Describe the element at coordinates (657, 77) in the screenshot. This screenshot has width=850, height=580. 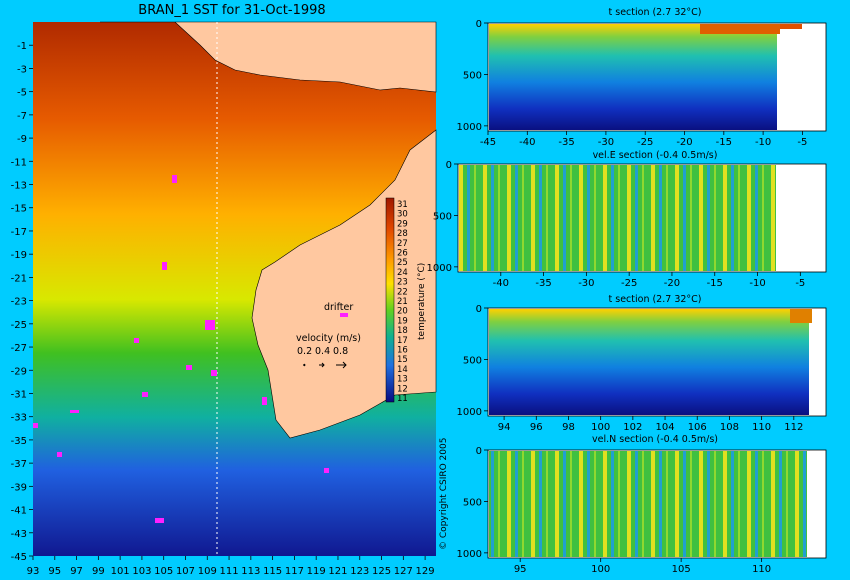
I see `t-section-lat` at that location.